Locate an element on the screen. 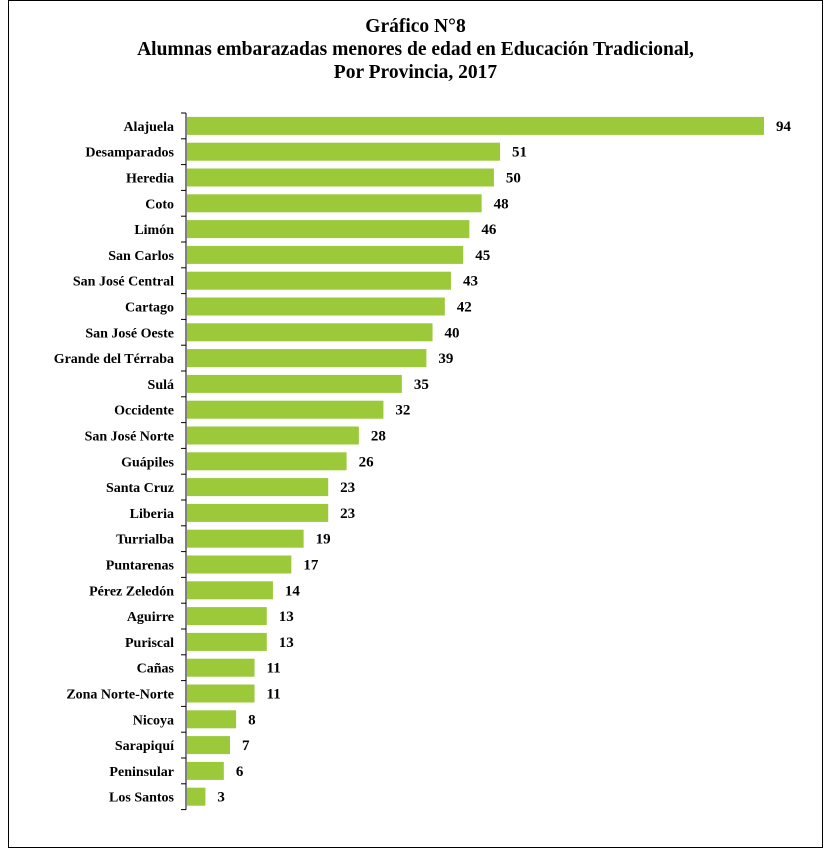 The image size is (825, 849). y-axis-ticks is located at coordinates (183, 461).